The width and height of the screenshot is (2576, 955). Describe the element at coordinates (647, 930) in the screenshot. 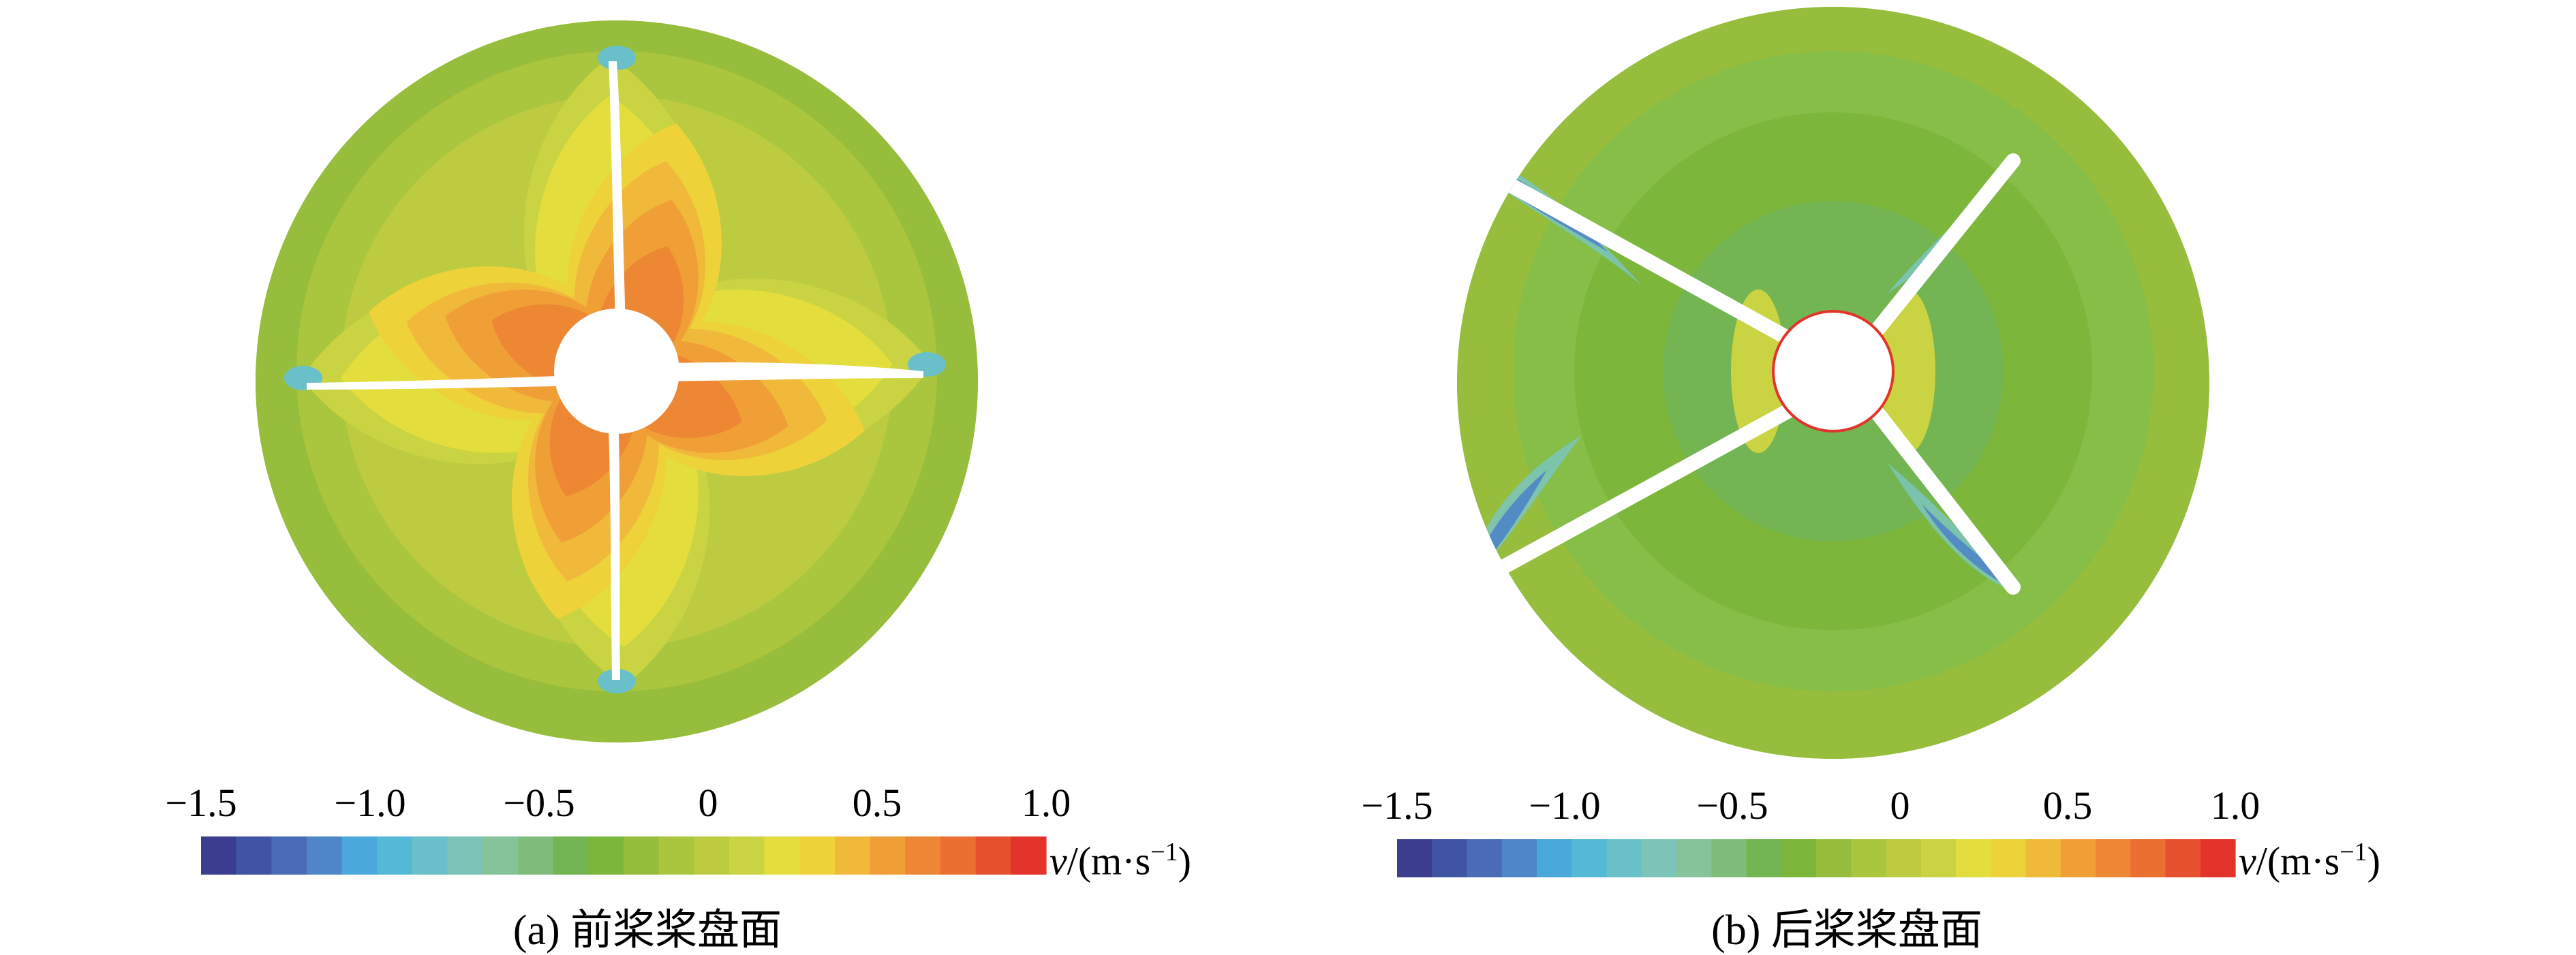

I see `caption: (a) 前桨桨盘面` at that location.